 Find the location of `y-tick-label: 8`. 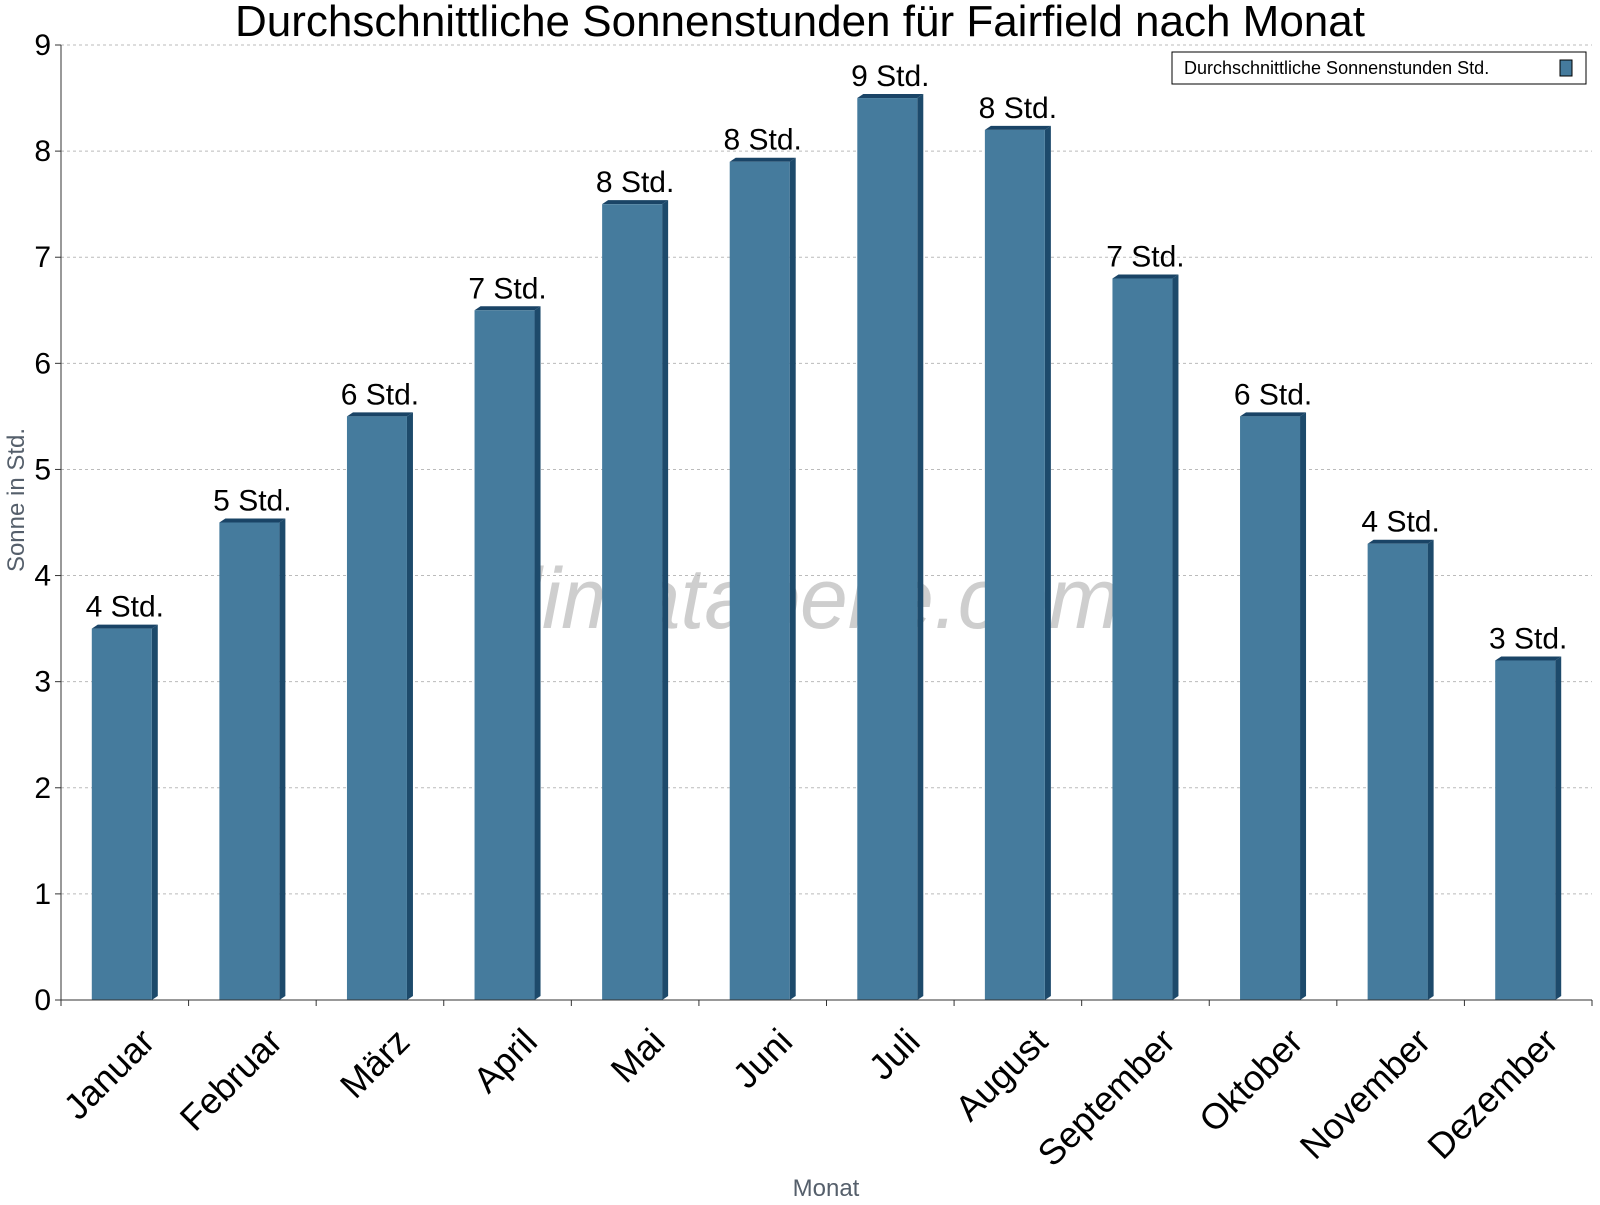

y-tick-label: 8 is located at coordinates (42, 151).